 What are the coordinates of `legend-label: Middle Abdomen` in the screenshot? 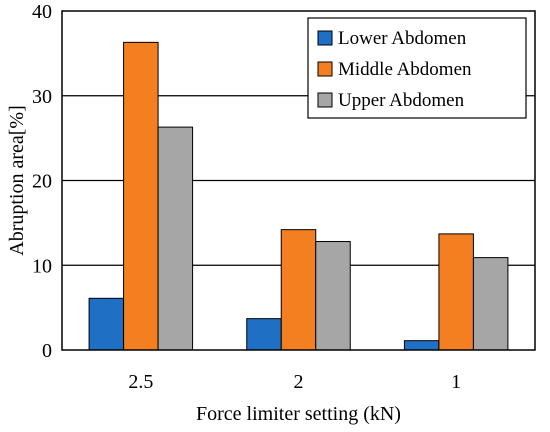 It's located at (405, 69).